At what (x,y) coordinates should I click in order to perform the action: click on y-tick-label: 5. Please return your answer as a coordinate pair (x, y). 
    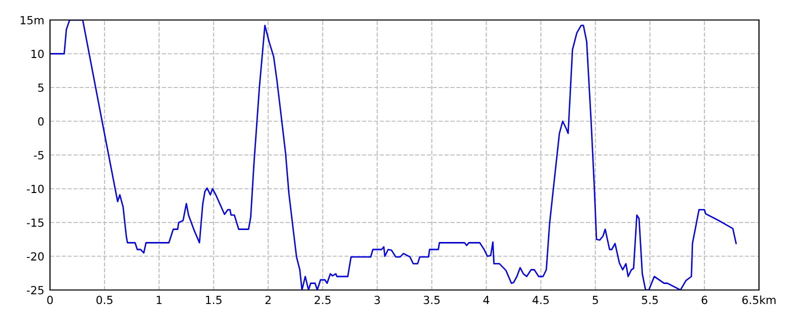
    Looking at the image, I should click on (41, 88).